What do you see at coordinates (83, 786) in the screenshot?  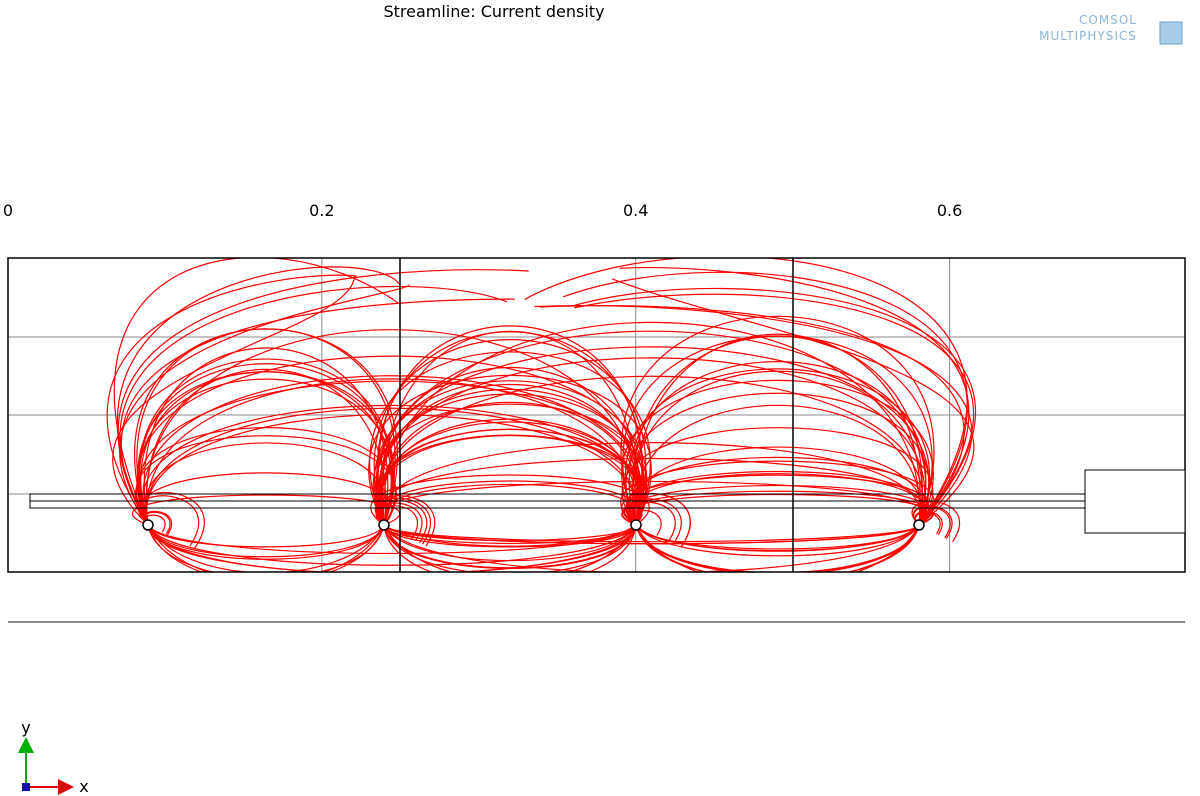 I see `triad-label: x` at bounding box center [83, 786].